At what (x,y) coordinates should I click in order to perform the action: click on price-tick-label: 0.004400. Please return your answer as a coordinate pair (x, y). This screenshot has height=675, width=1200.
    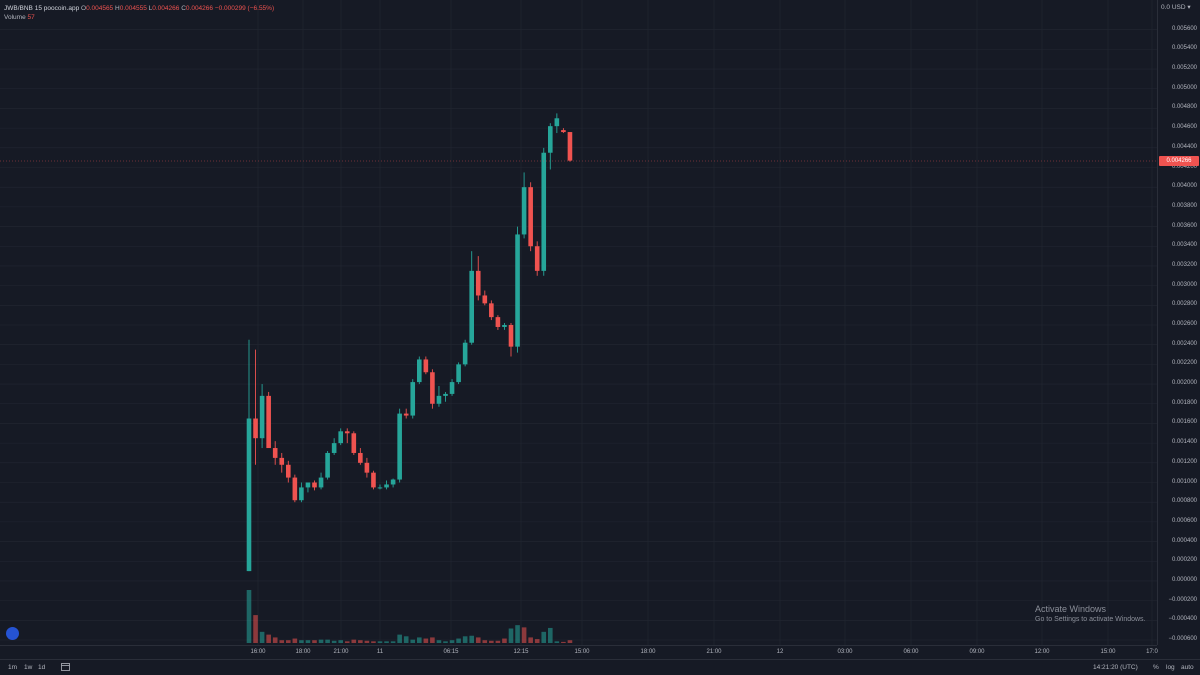
    Looking at the image, I should click on (1184, 146).